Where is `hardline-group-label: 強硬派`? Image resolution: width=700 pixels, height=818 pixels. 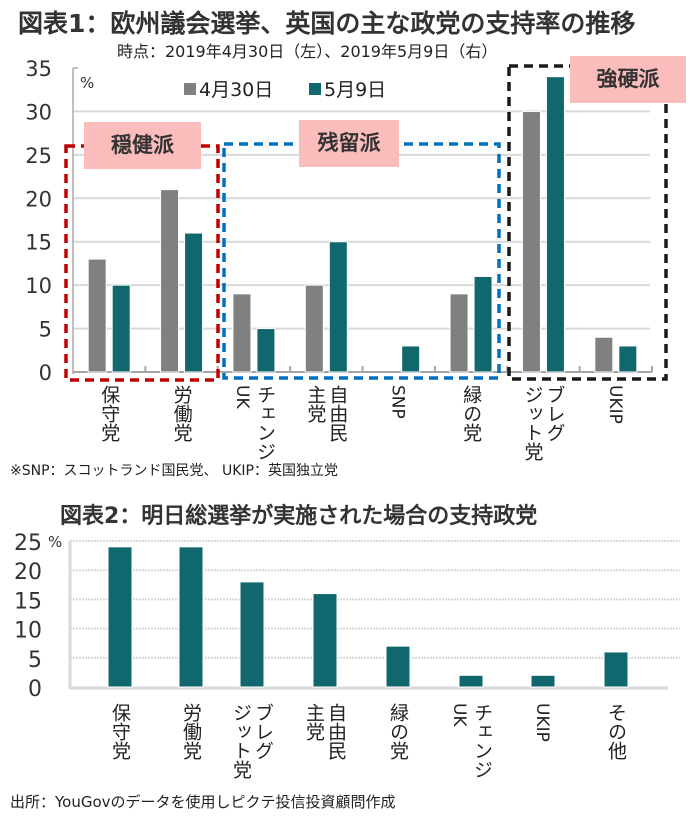
hardline-group-label: 強硬派 is located at coordinates (628, 79).